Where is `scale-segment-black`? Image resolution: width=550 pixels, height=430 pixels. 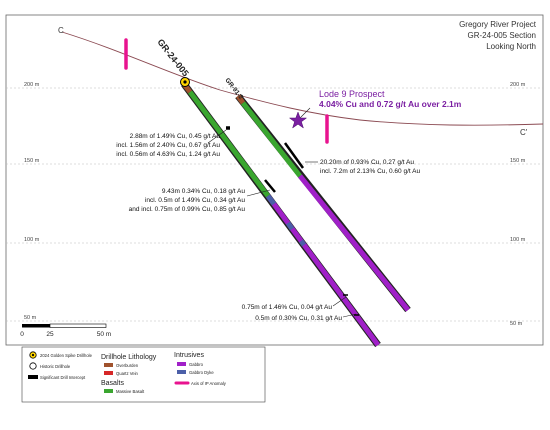
scale-segment-black is located at coordinates (36, 326).